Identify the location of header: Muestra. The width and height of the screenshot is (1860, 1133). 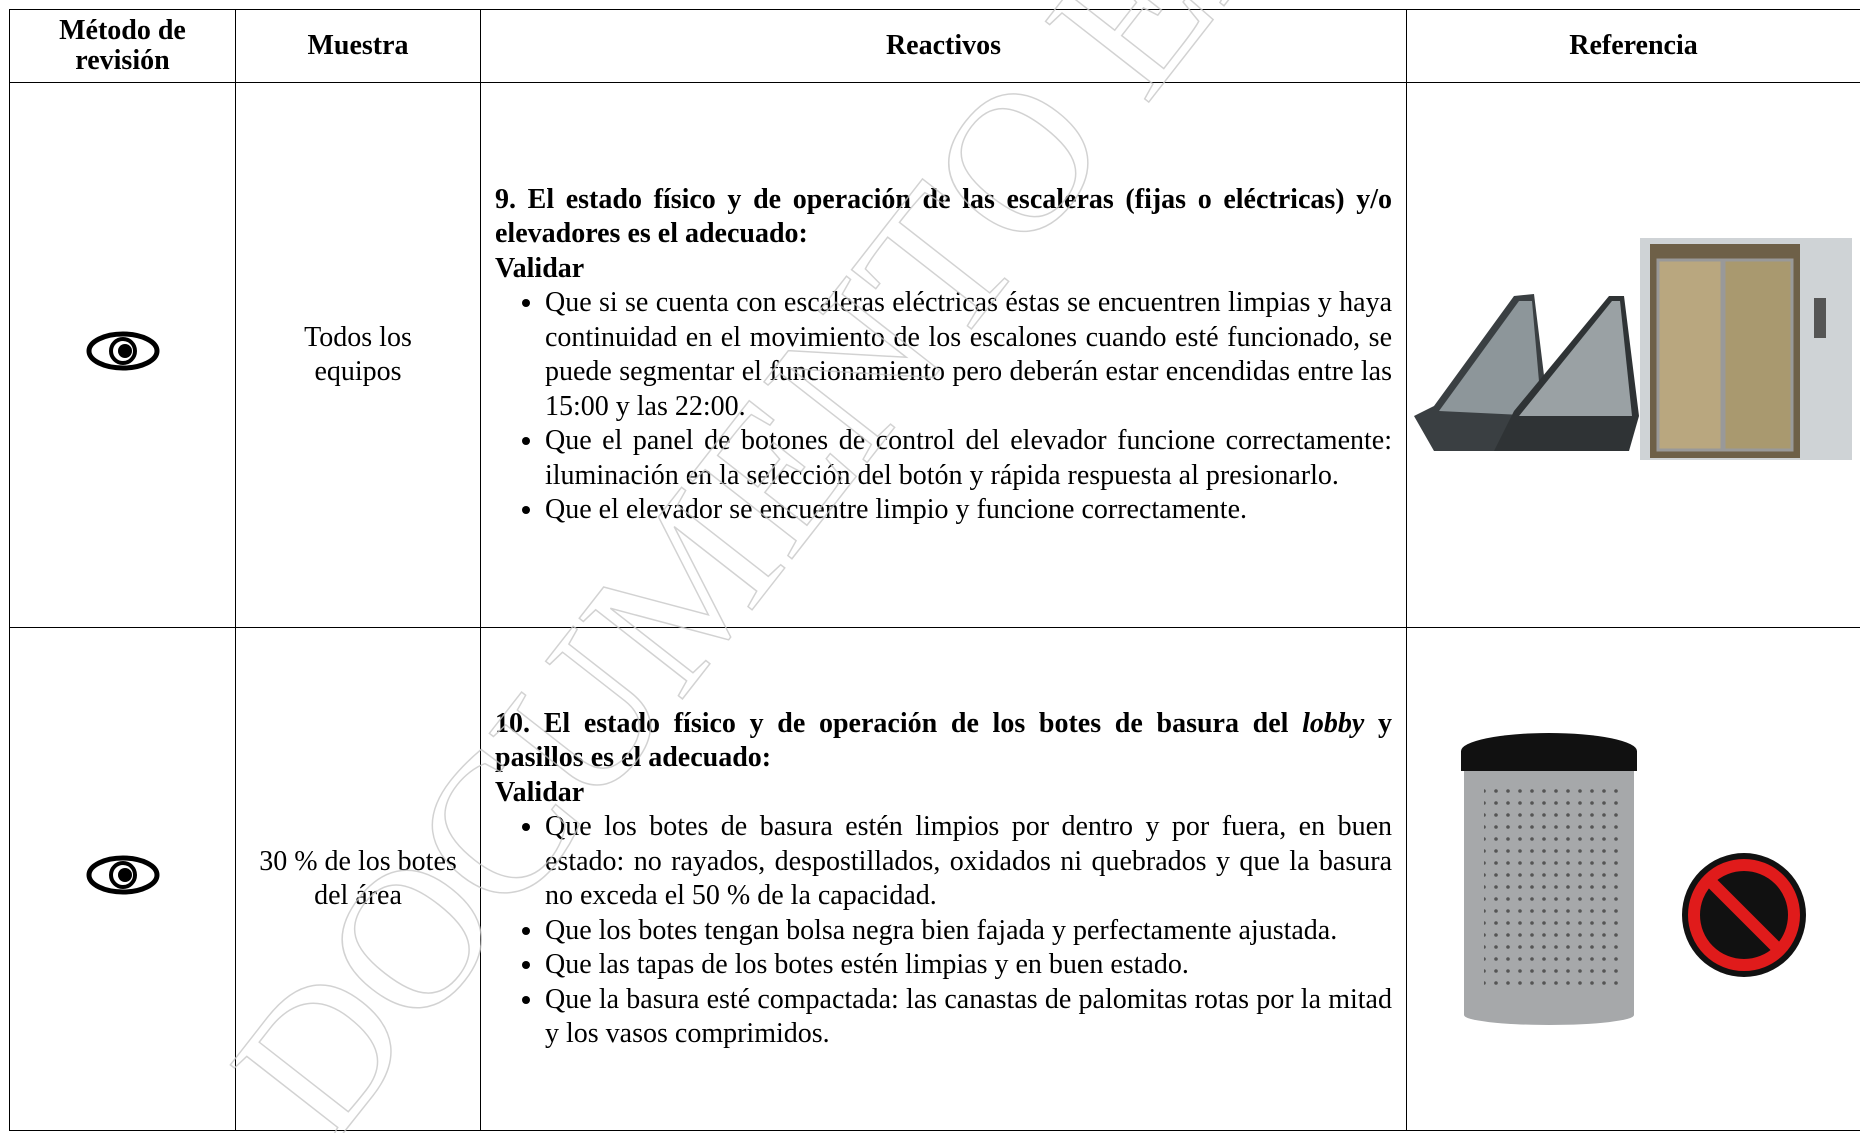
(358, 46).